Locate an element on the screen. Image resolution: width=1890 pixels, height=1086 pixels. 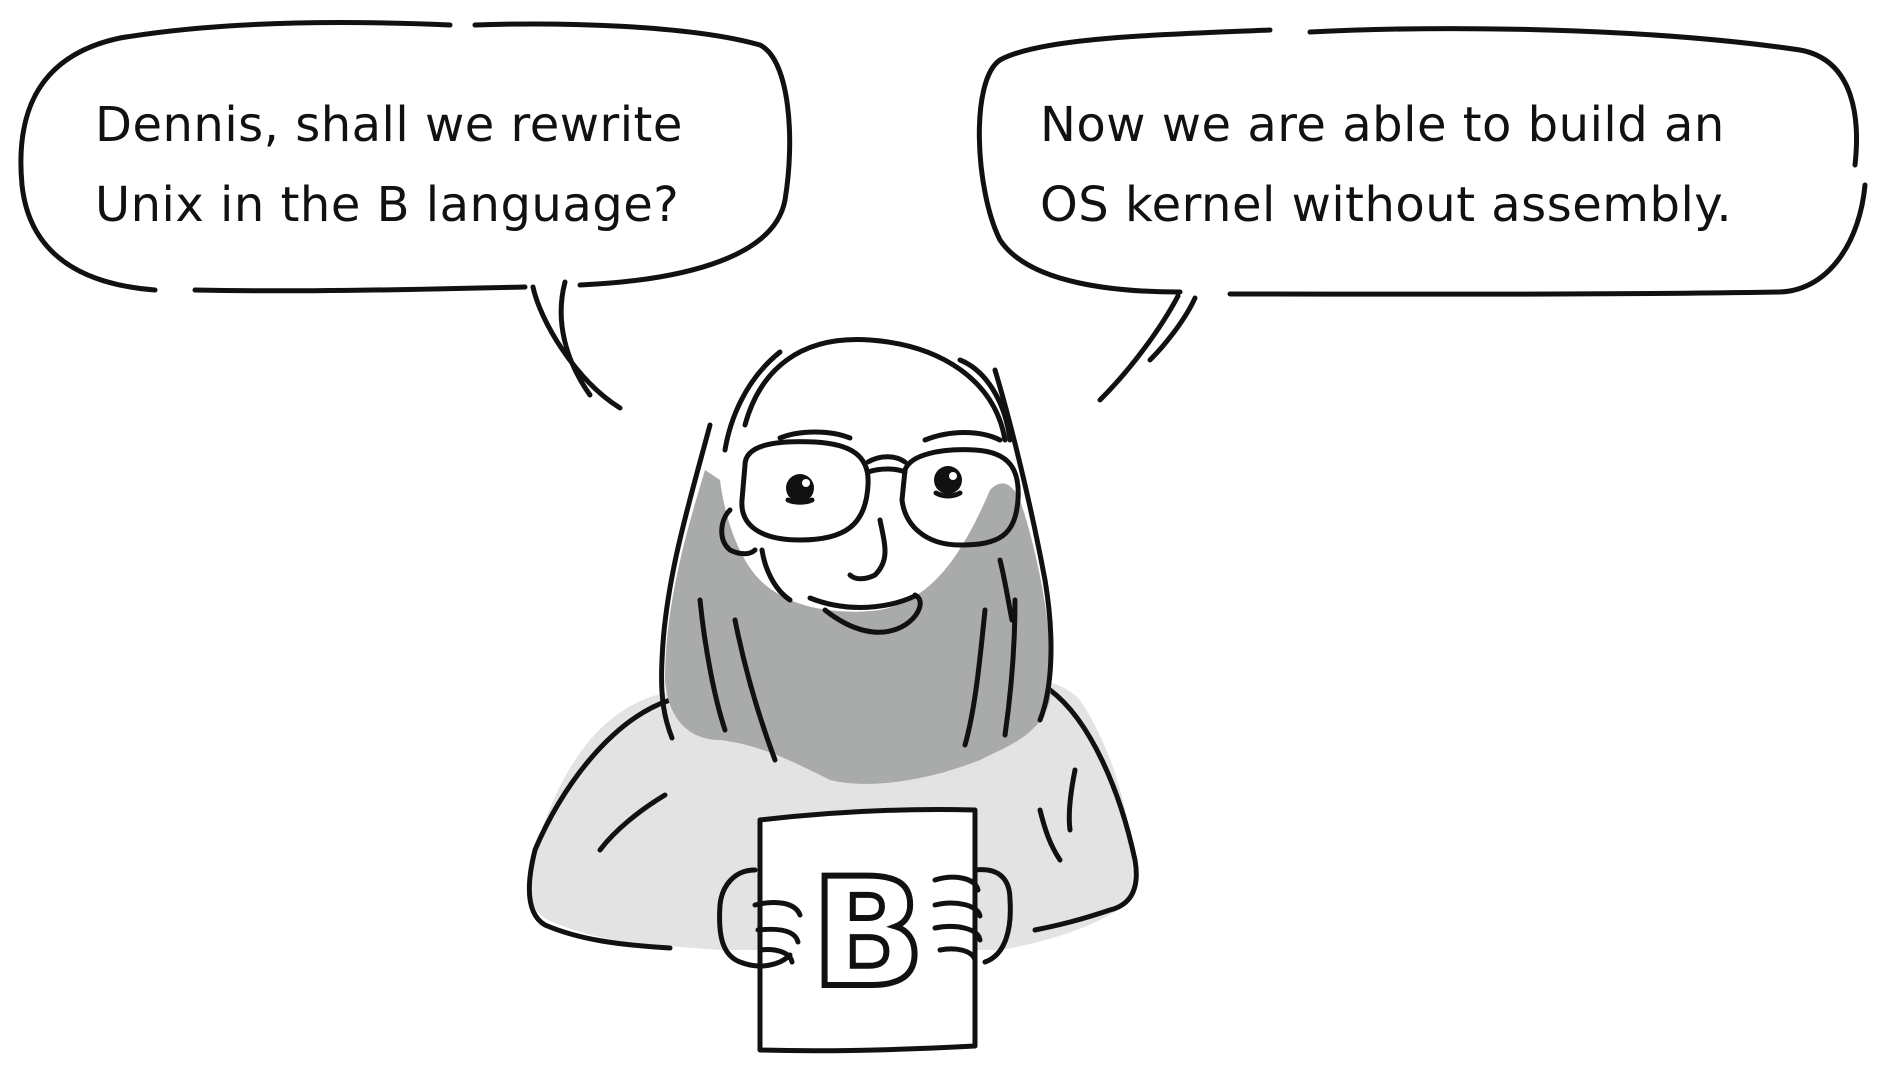
left-speech-bubble is located at coordinates (405, 215).